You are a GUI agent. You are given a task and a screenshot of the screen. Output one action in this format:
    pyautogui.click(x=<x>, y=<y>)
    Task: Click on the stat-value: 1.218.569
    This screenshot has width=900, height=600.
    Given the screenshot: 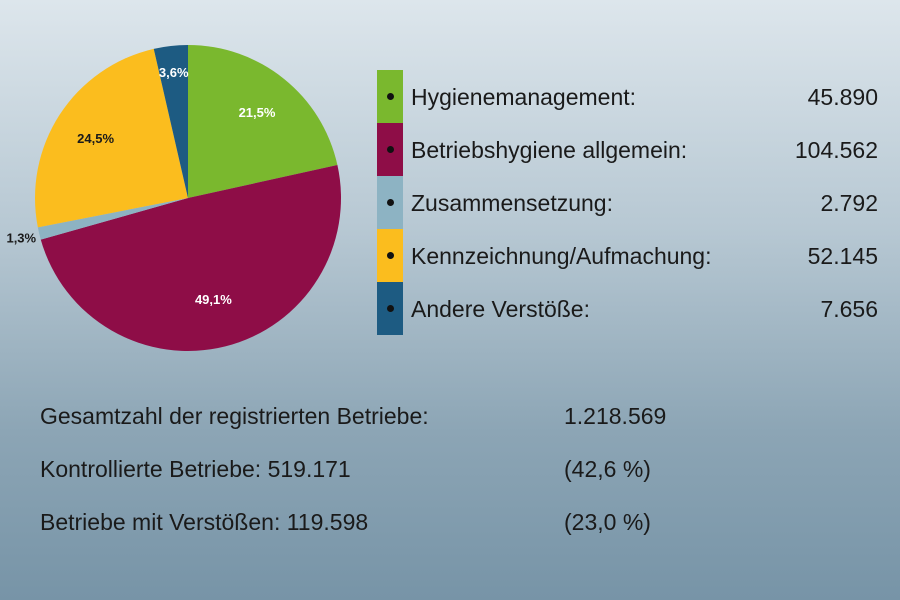 What is the action you would take?
    pyautogui.click(x=615, y=416)
    